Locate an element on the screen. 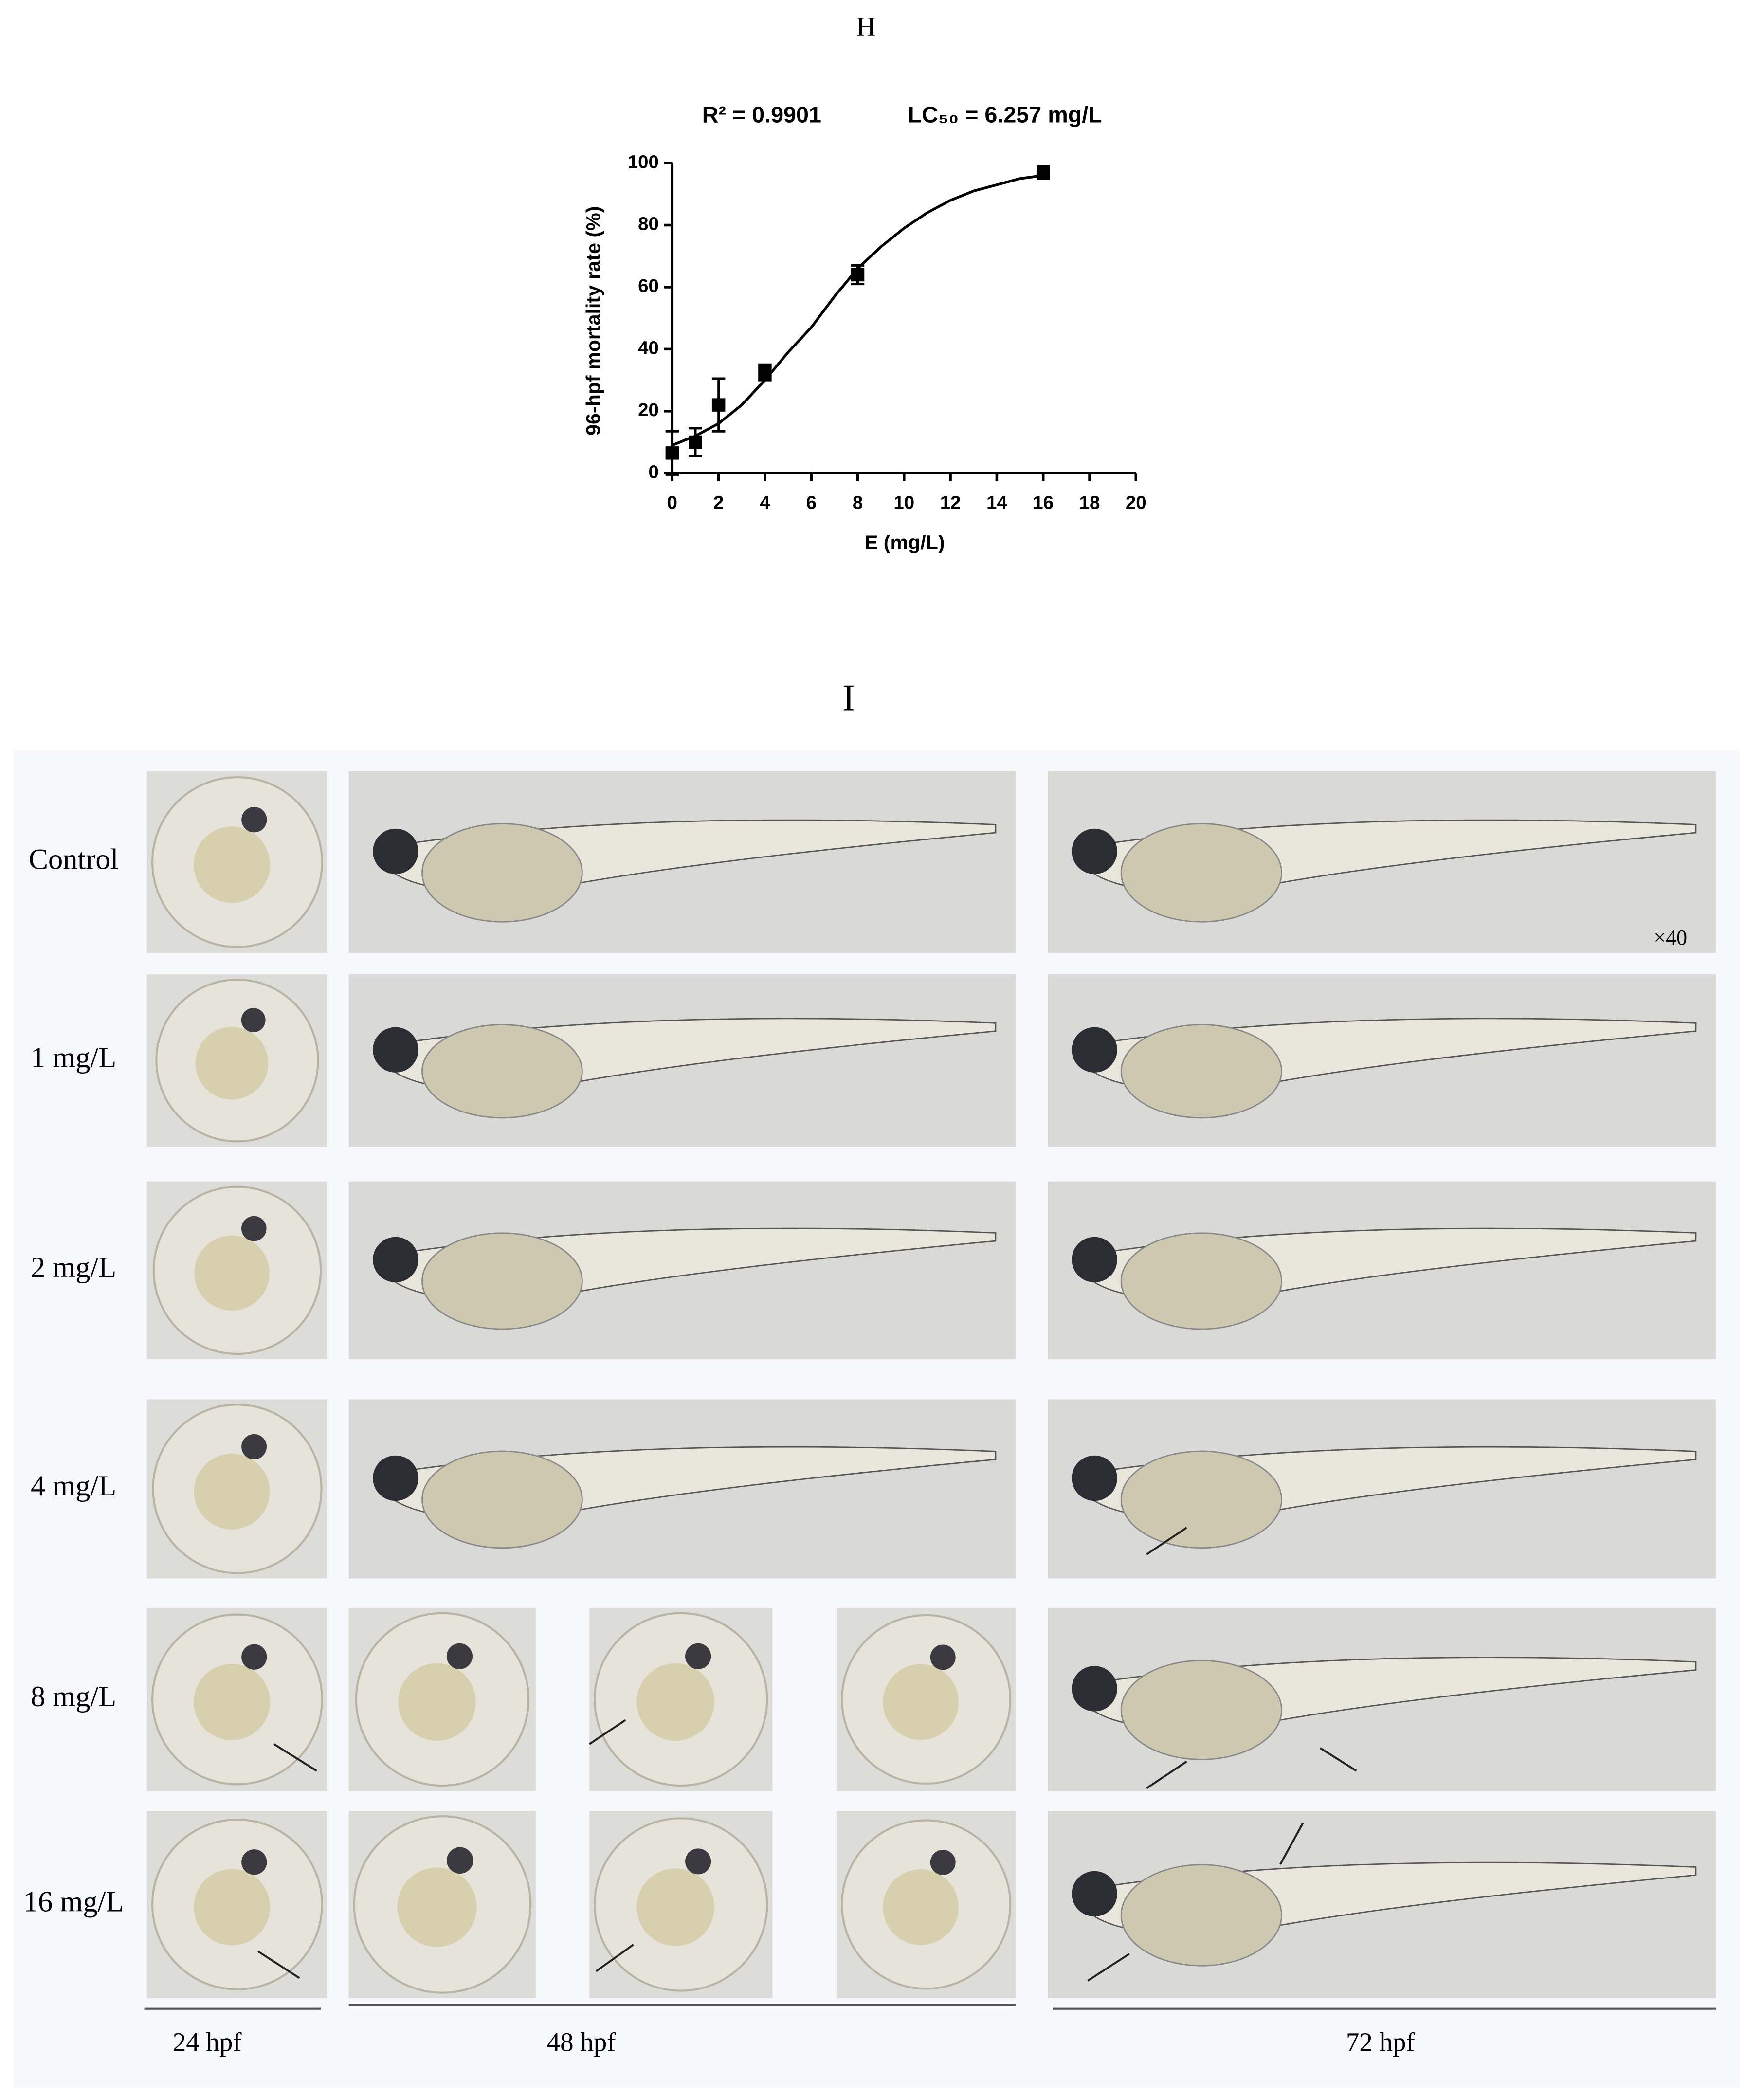 The width and height of the screenshot is (1764, 2097). x-axis-label: E (mg/L) is located at coordinates (905, 542).